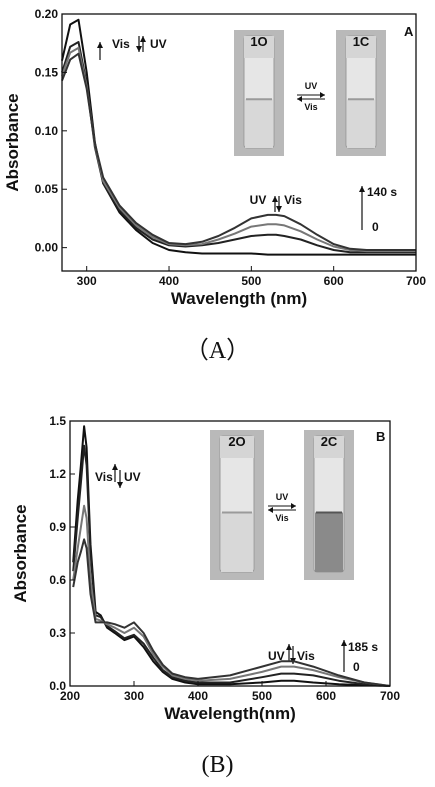  I want to click on panel-b-x-tick-label: 200, so click(70, 696).